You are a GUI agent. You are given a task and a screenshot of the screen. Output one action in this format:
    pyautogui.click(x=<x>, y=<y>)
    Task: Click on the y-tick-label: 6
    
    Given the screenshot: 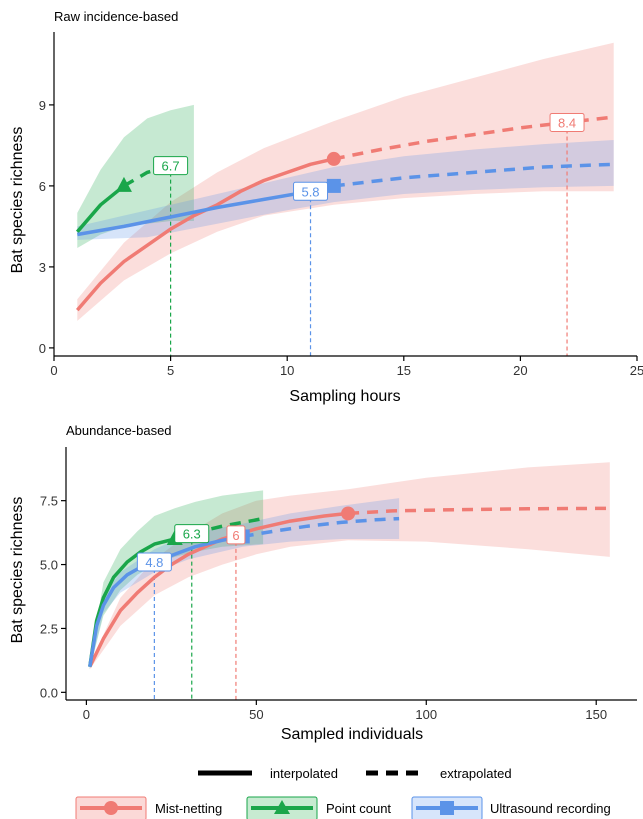 What is the action you would take?
    pyautogui.click(x=42, y=186)
    